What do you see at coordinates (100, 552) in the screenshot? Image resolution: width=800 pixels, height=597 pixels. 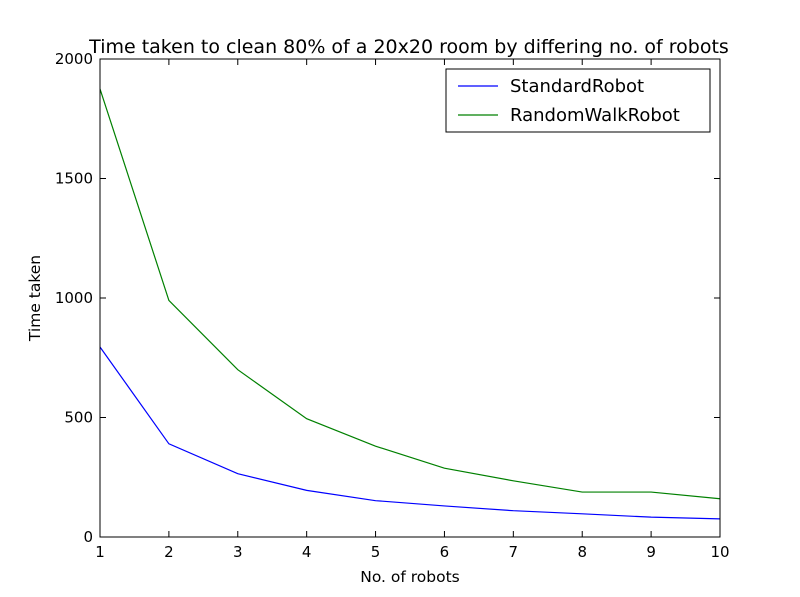 I see `x-tick-label: 1` at bounding box center [100, 552].